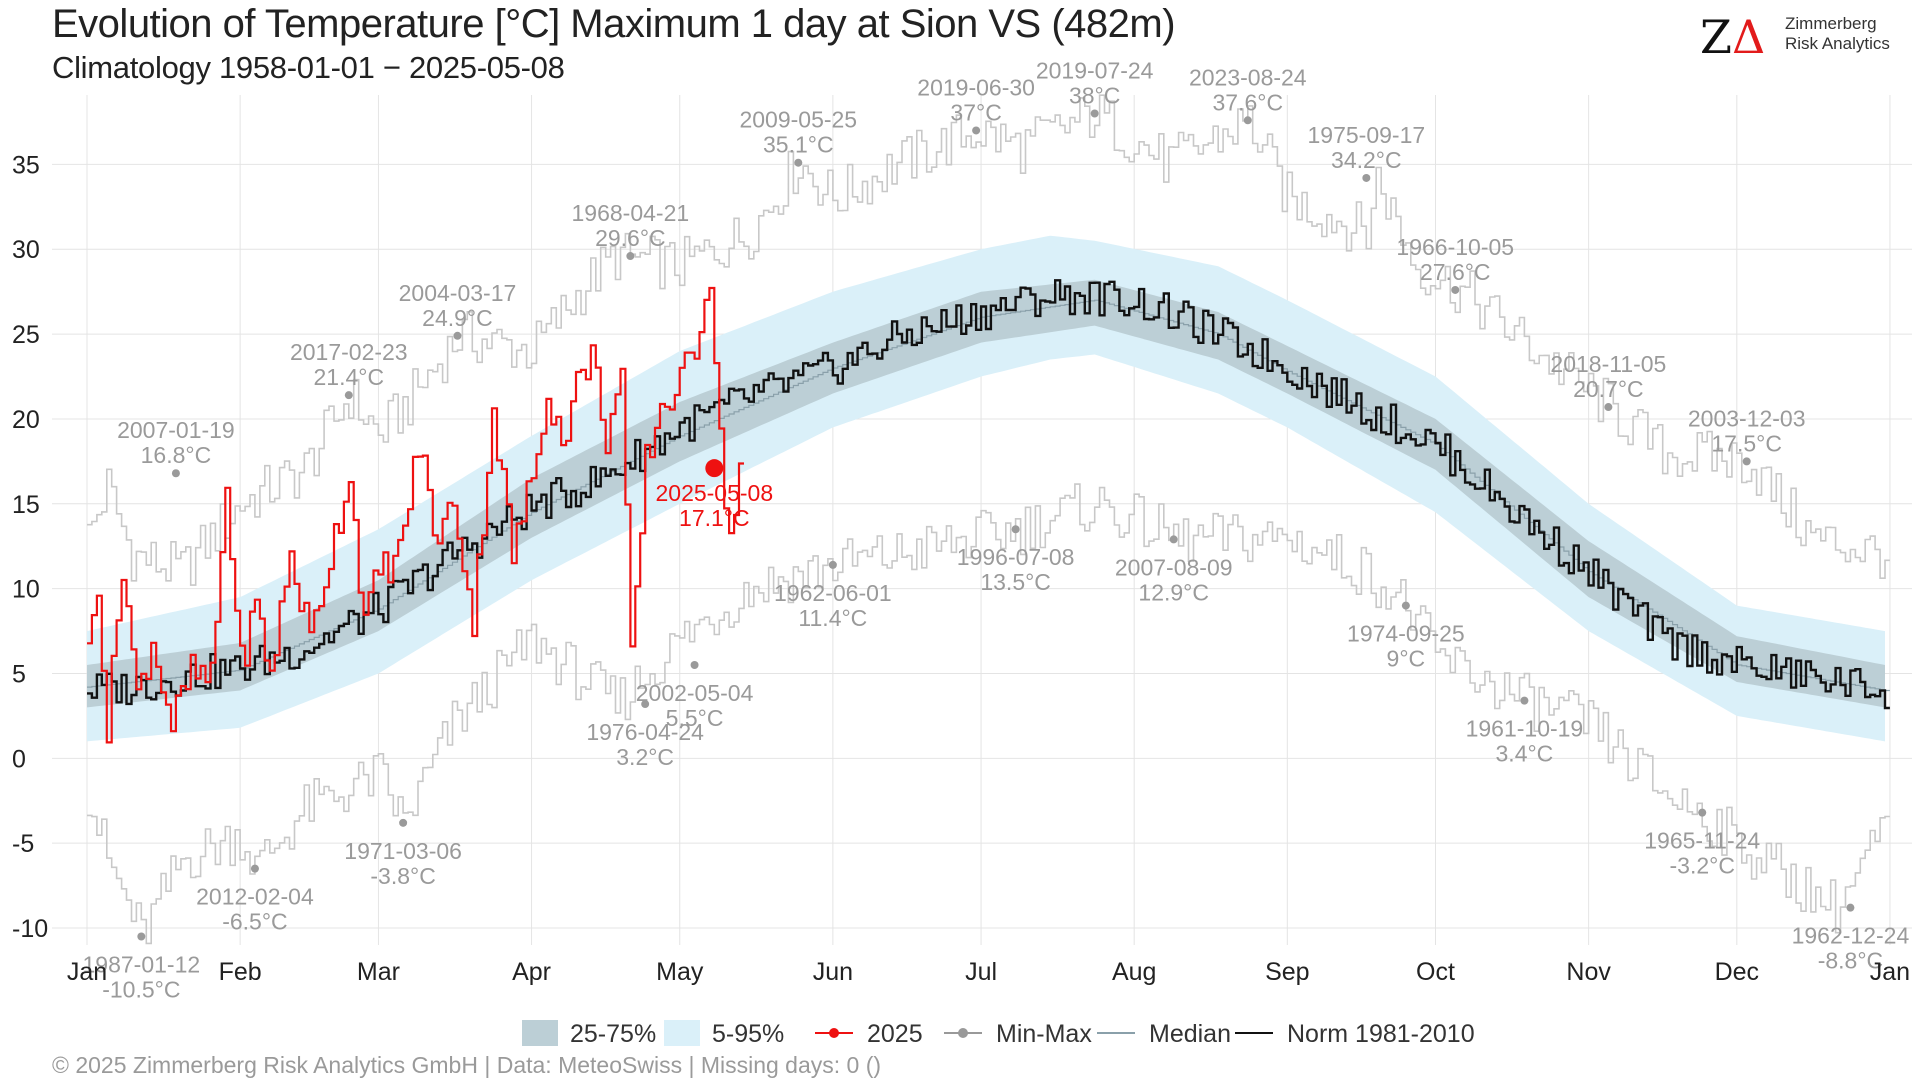 The height and width of the screenshot is (1080, 1920). What do you see at coordinates (714, 468) in the screenshot?
I see `current-value-marker` at bounding box center [714, 468].